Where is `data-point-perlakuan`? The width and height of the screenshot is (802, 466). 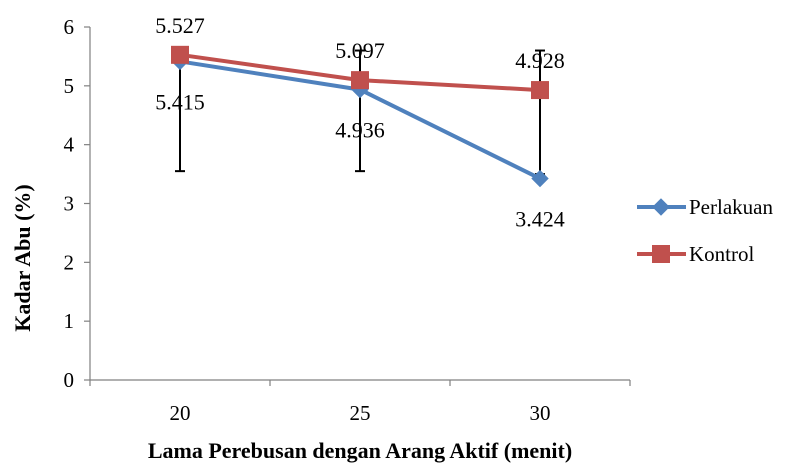
data-point-perlakuan is located at coordinates (540, 178).